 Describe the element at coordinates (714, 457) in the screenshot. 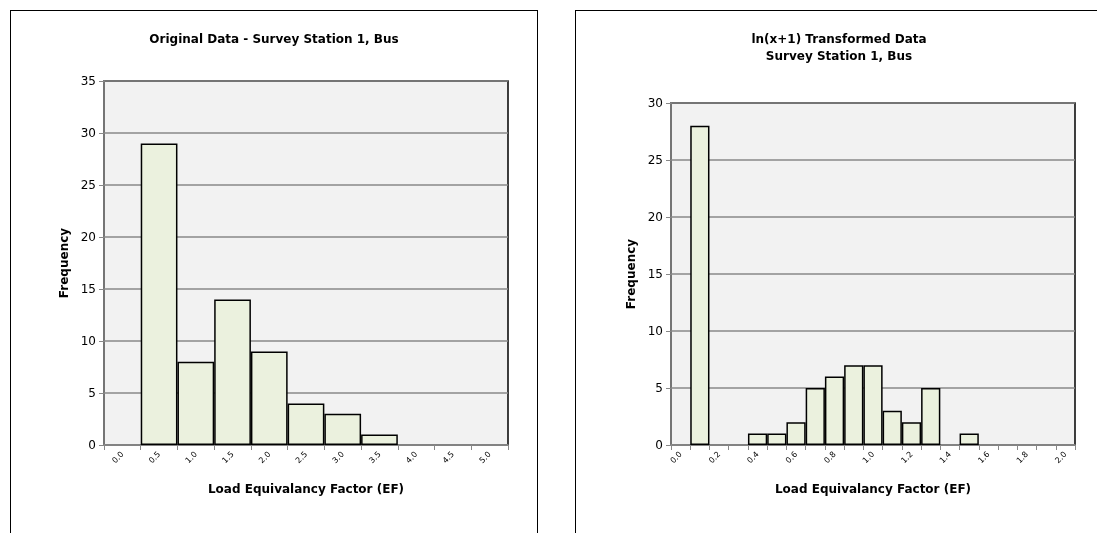

I see `x-tick-label: 0.2` at that location.